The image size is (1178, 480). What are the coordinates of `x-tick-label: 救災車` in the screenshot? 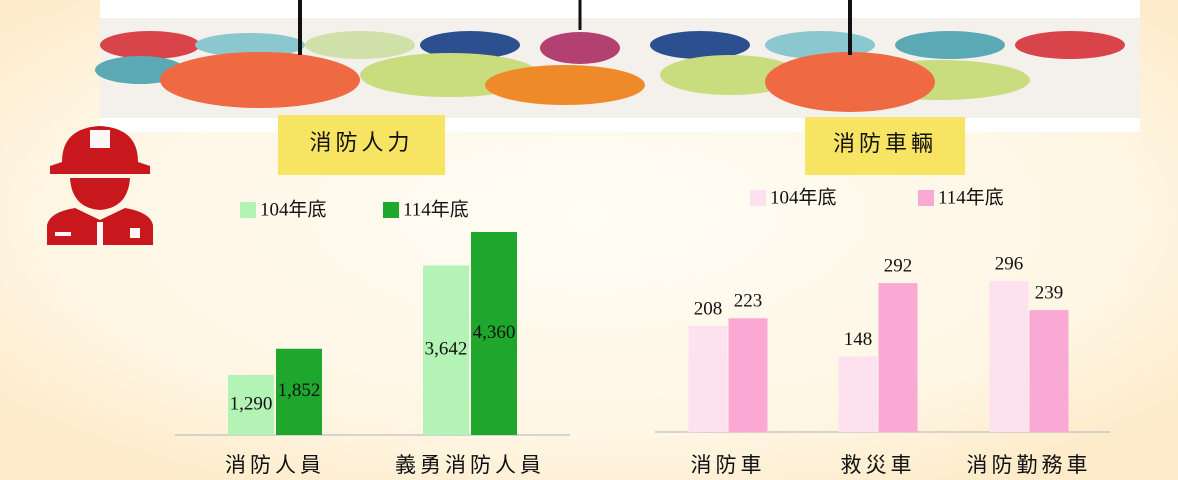 It's located at (878, 465).